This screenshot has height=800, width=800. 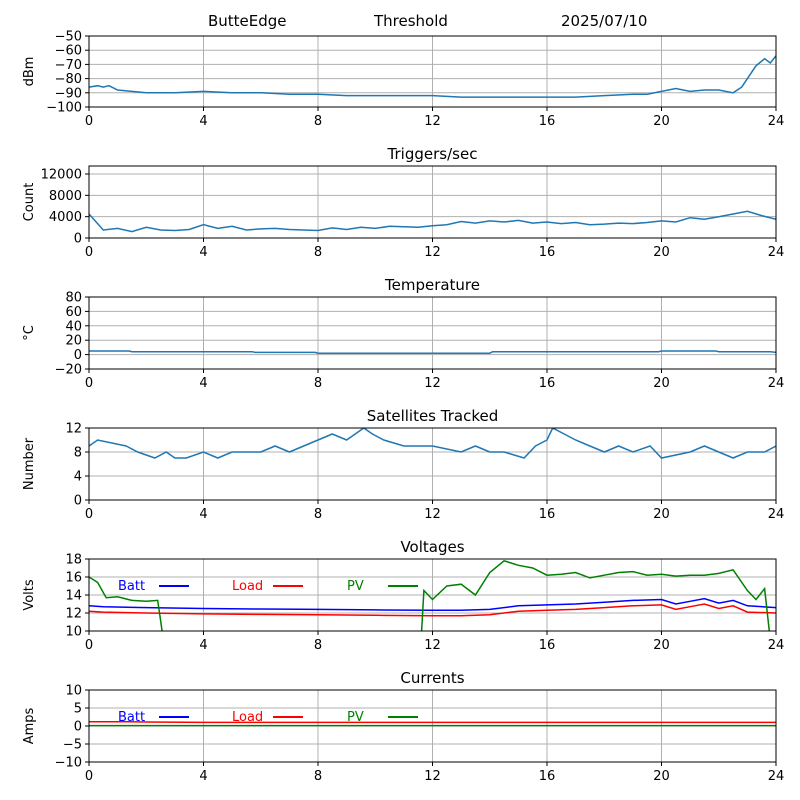 What do you see at coordinates (432, 678) in the screenshot?
I see `chart-title: Currents` at bounding box center [432, 678].